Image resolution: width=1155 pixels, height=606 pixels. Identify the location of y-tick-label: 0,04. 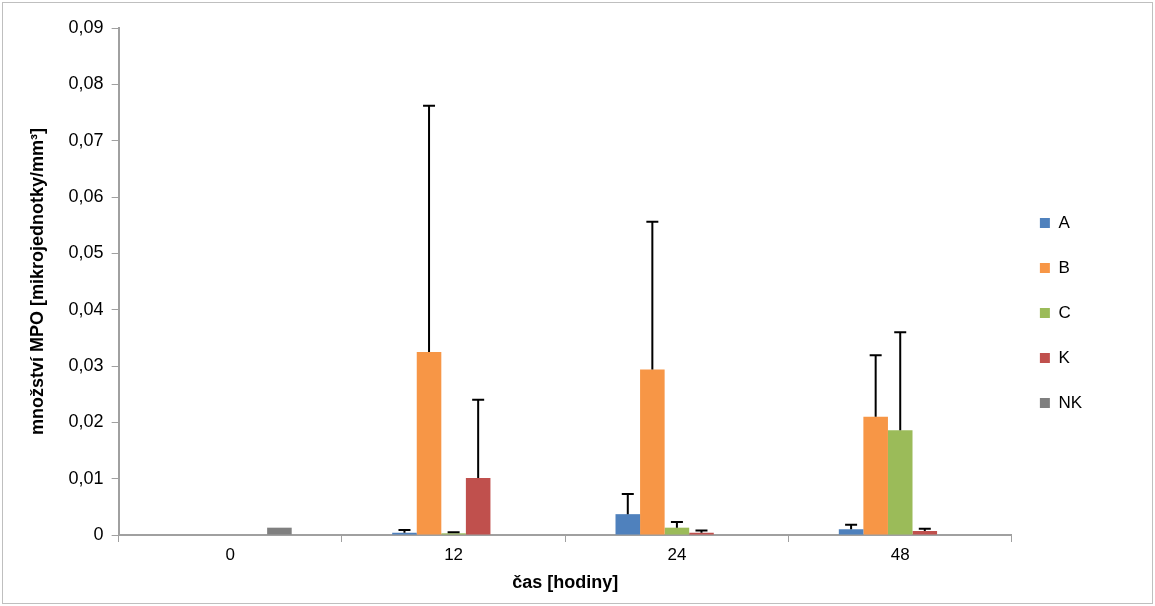
(86, 308).